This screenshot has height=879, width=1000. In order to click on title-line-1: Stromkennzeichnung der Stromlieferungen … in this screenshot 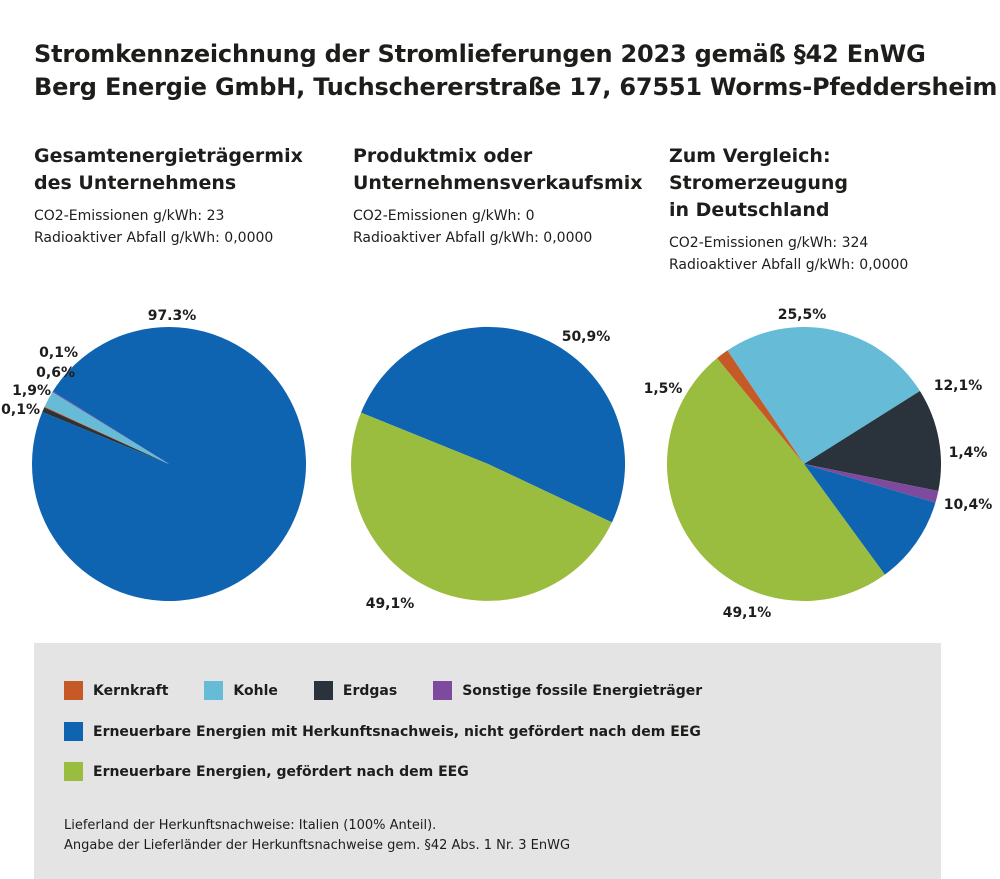, I will do `click(480, 54)`.